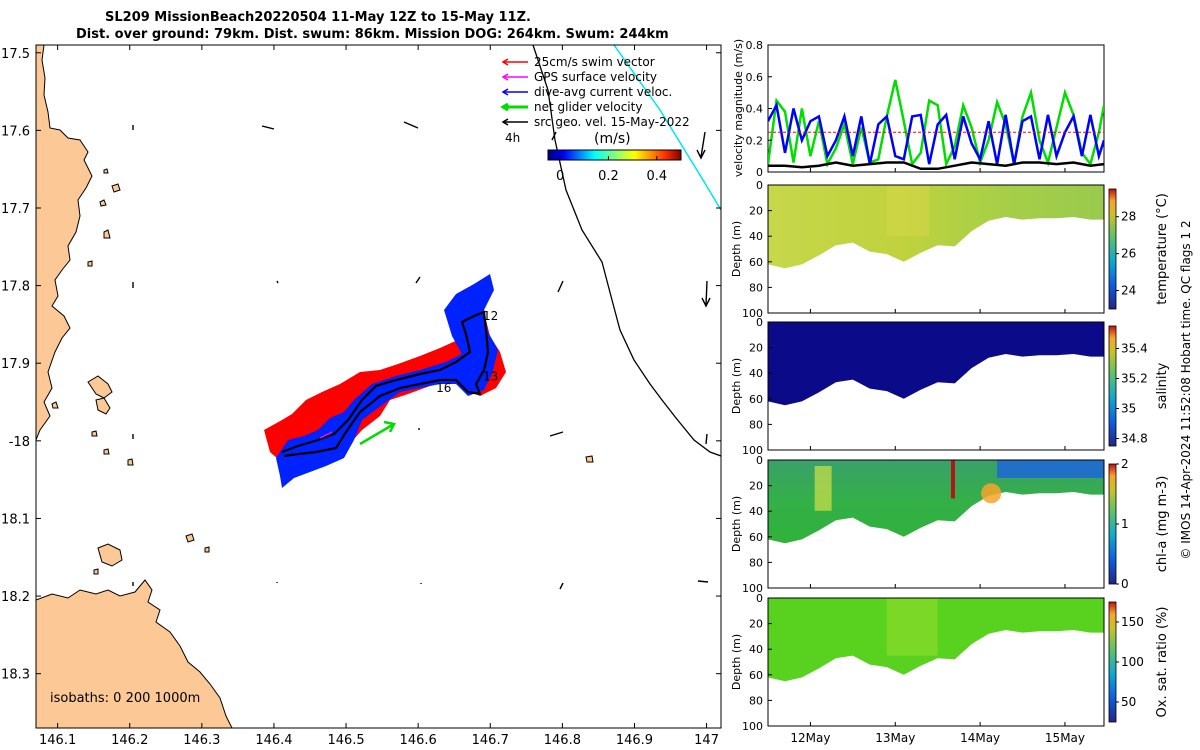 This screenshot has height=750, width=1200. I want to click on section-cbar-label: temperature (°C), so click(1162, 249).